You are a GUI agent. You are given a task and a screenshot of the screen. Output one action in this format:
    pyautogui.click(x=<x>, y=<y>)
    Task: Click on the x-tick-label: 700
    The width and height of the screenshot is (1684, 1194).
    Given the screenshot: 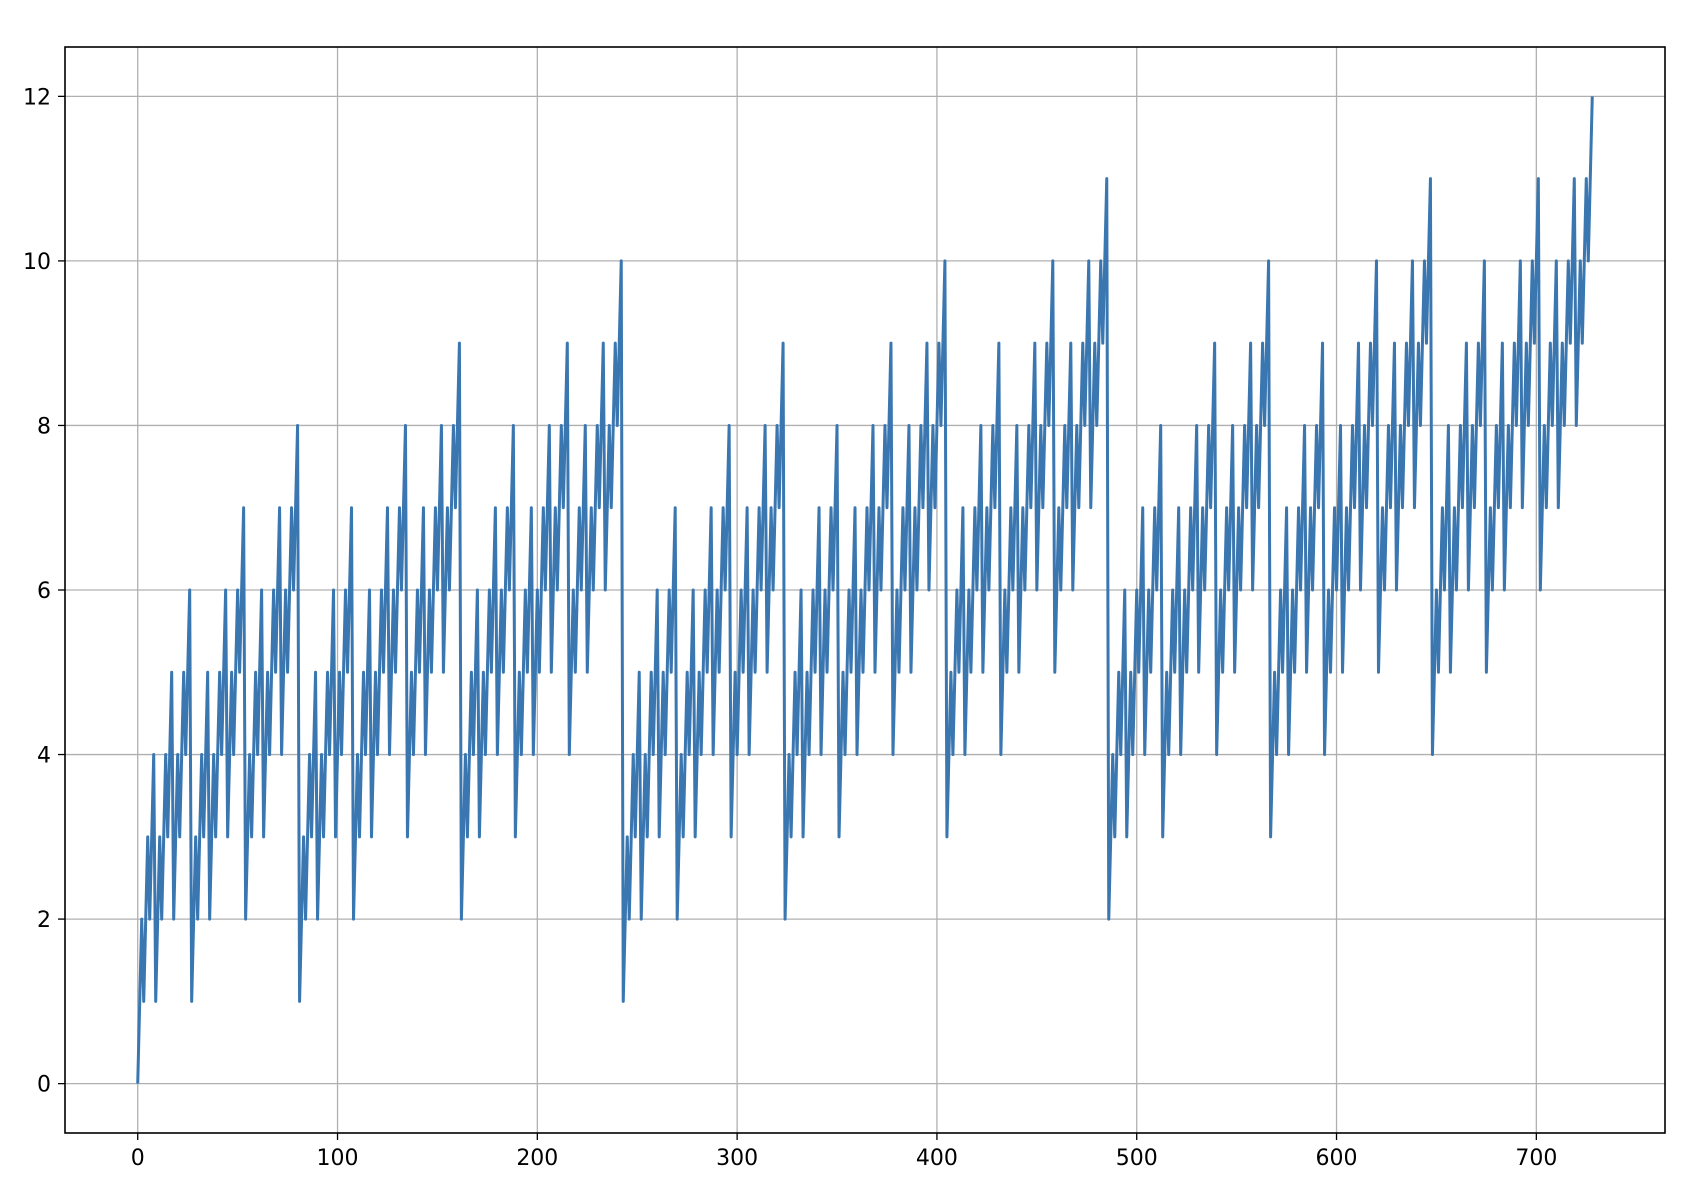 What is the action you would take?
    pyautogui.click(x=1536, y=1158)
    